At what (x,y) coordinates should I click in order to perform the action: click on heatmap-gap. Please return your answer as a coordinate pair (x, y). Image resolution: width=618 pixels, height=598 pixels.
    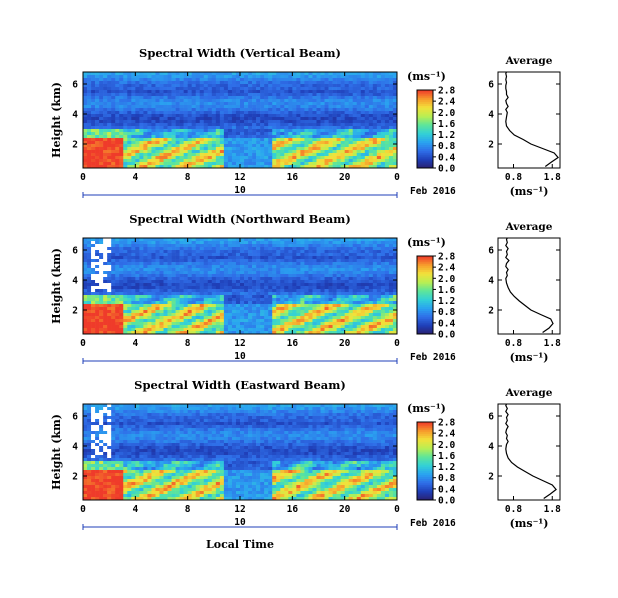
    Looking at the image, I should click on (97, 276).